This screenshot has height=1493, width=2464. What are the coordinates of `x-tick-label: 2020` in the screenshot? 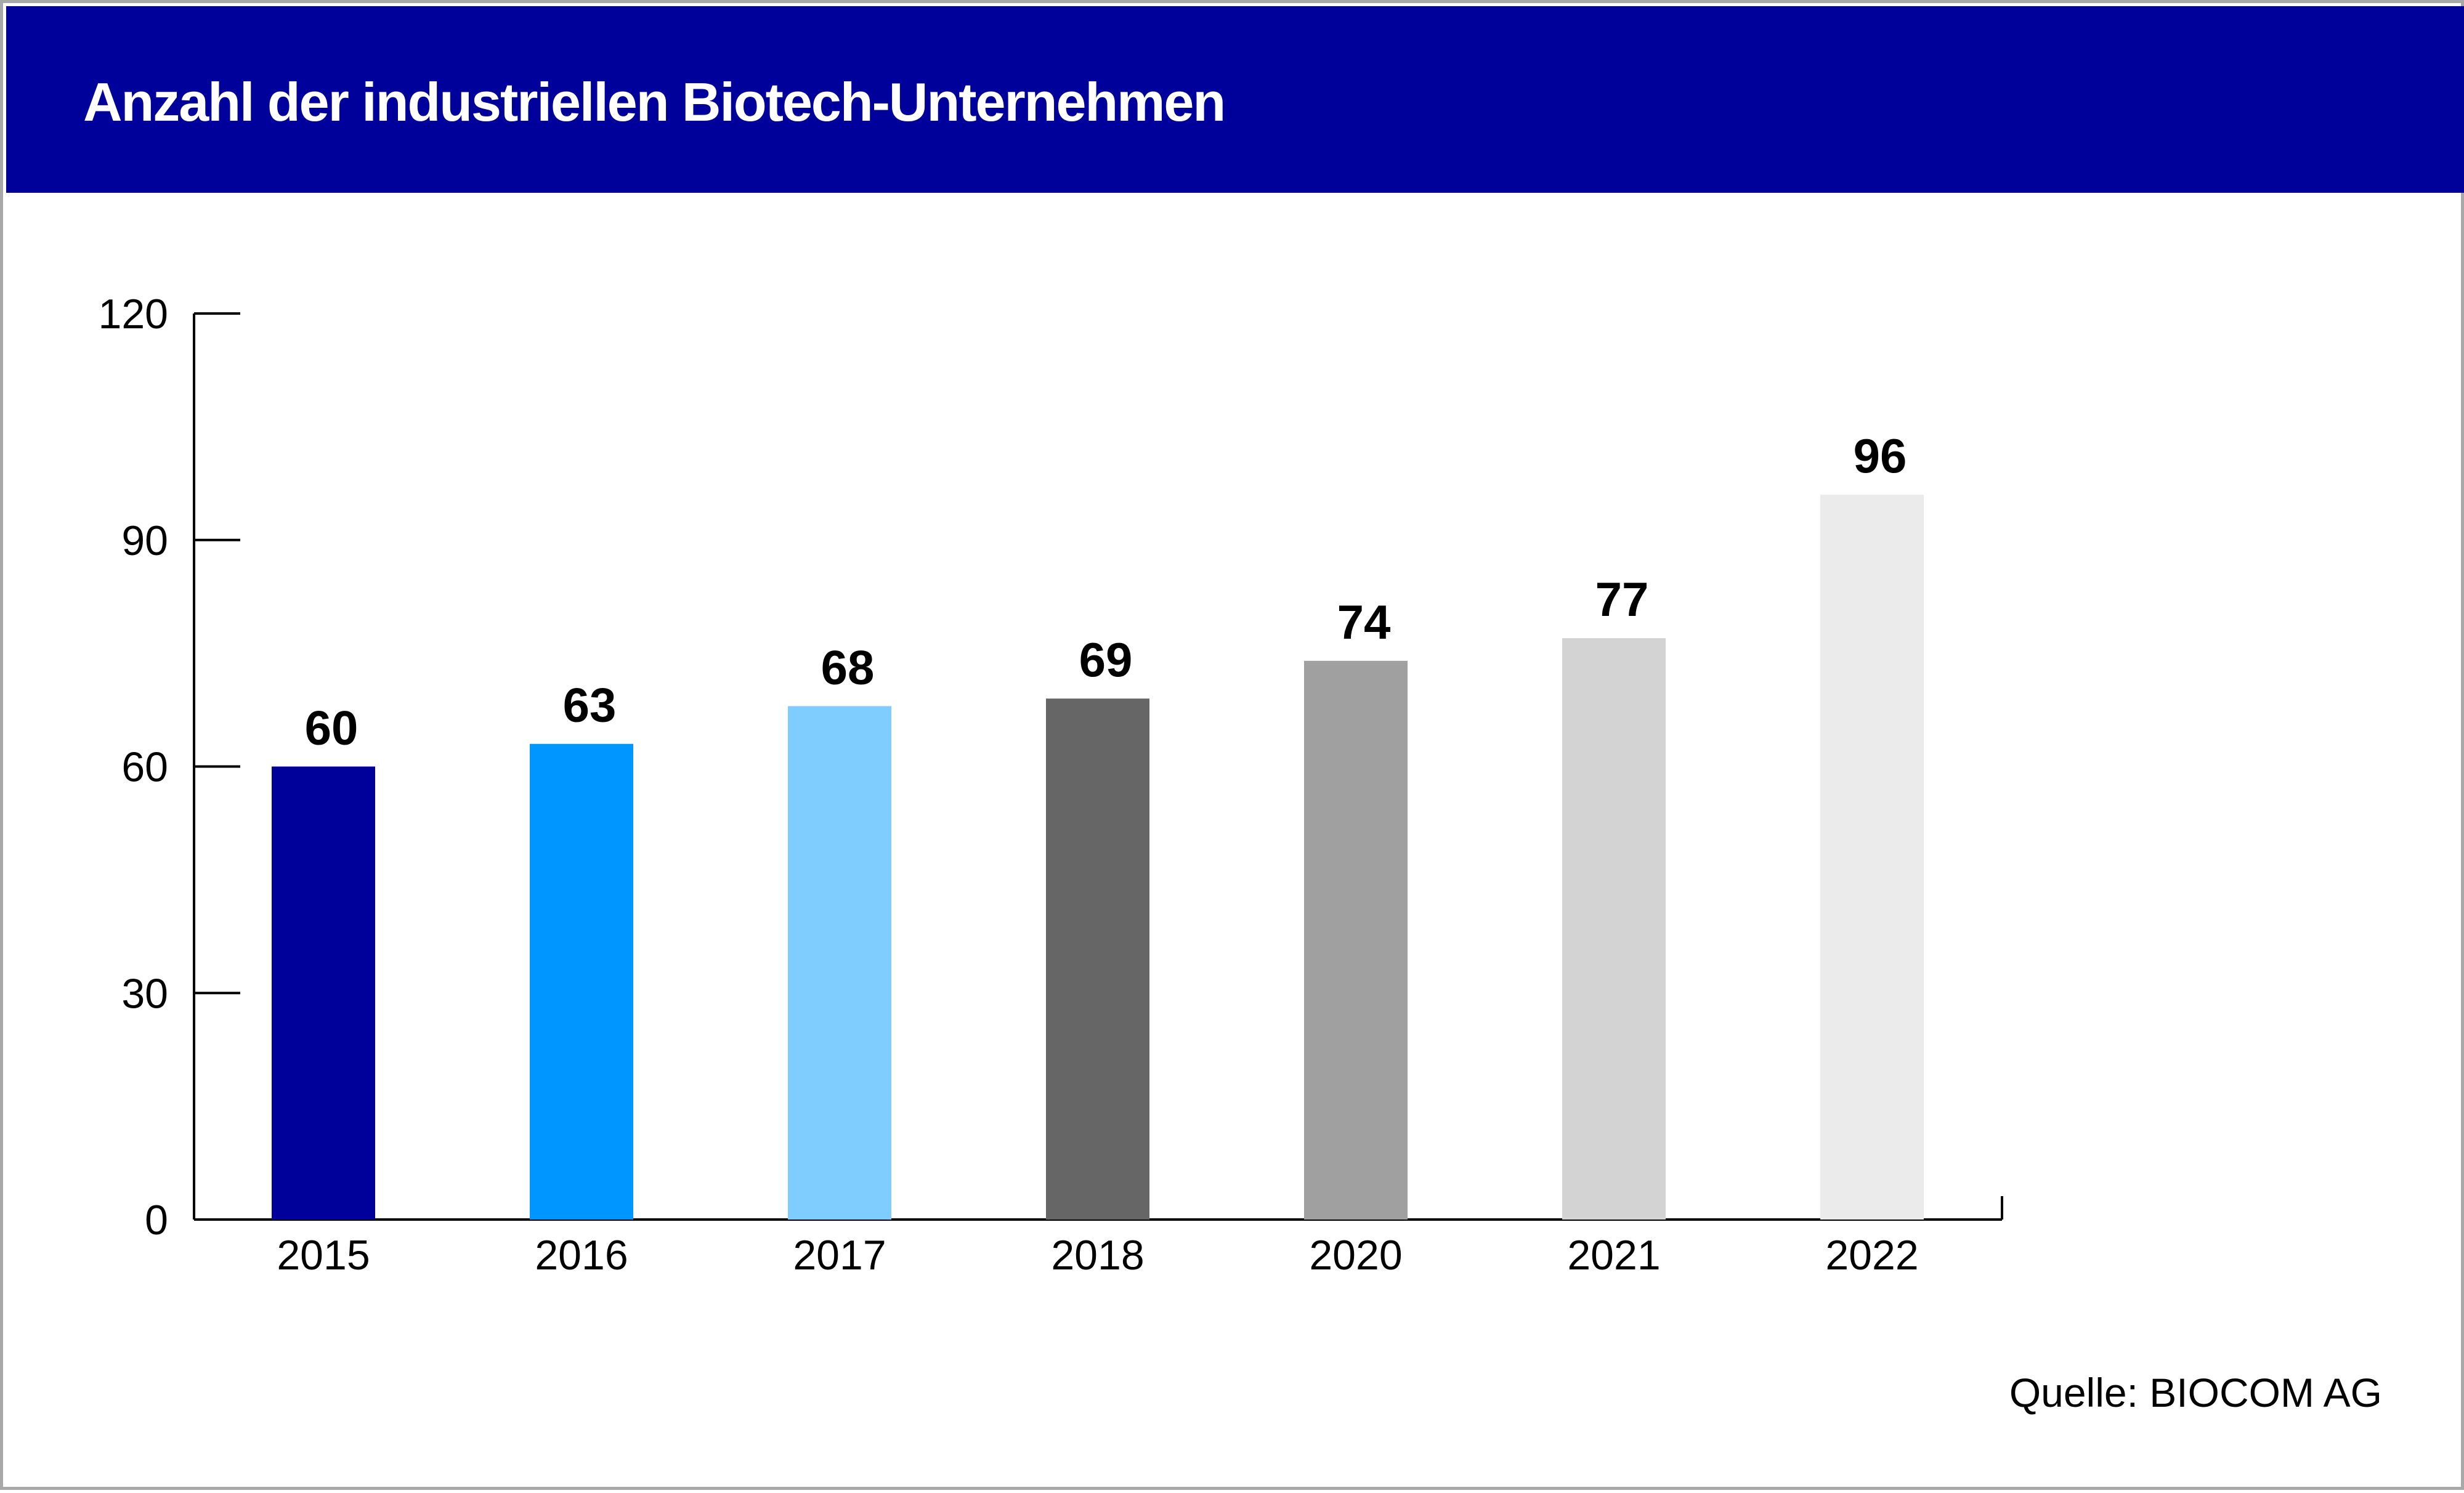 It's located at (1355, 1255).